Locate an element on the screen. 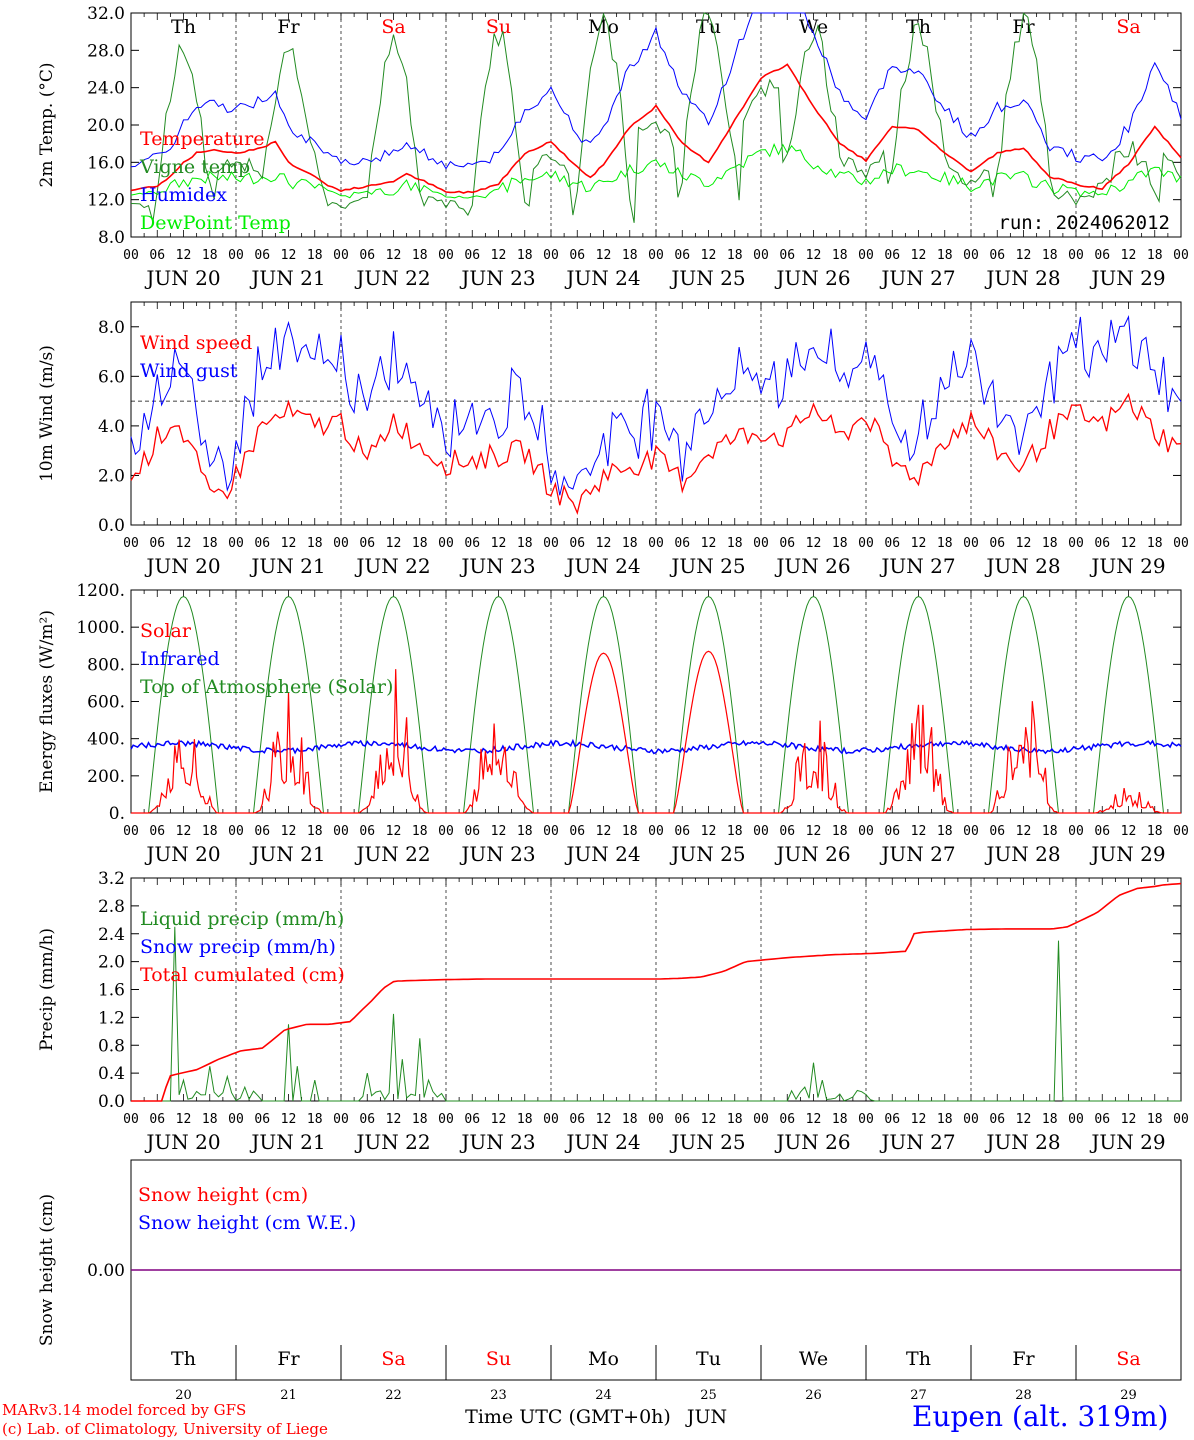  y-tick-label: 1.2 is located at coordinates (111, 1018).